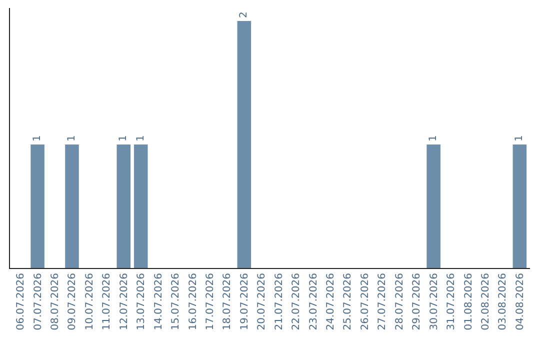 The image size is (540, 340). I want to click on x-tick-label: 03.08.2026, so click(503, 301).